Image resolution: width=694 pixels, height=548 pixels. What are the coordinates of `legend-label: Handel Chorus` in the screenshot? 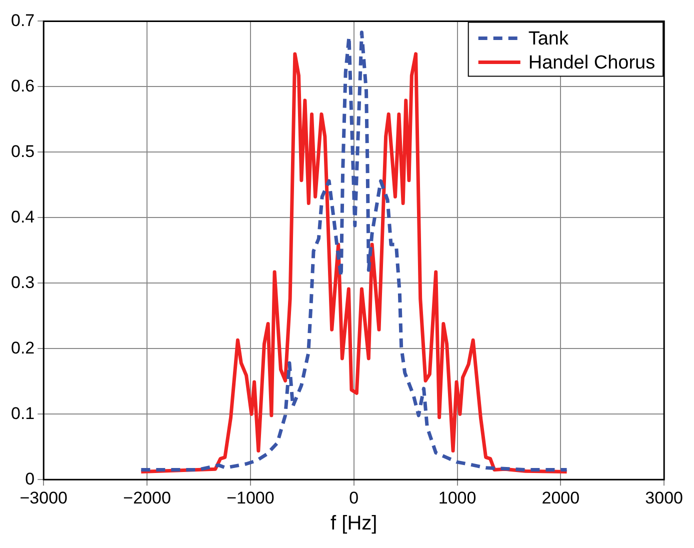 It's located at (592, 63).